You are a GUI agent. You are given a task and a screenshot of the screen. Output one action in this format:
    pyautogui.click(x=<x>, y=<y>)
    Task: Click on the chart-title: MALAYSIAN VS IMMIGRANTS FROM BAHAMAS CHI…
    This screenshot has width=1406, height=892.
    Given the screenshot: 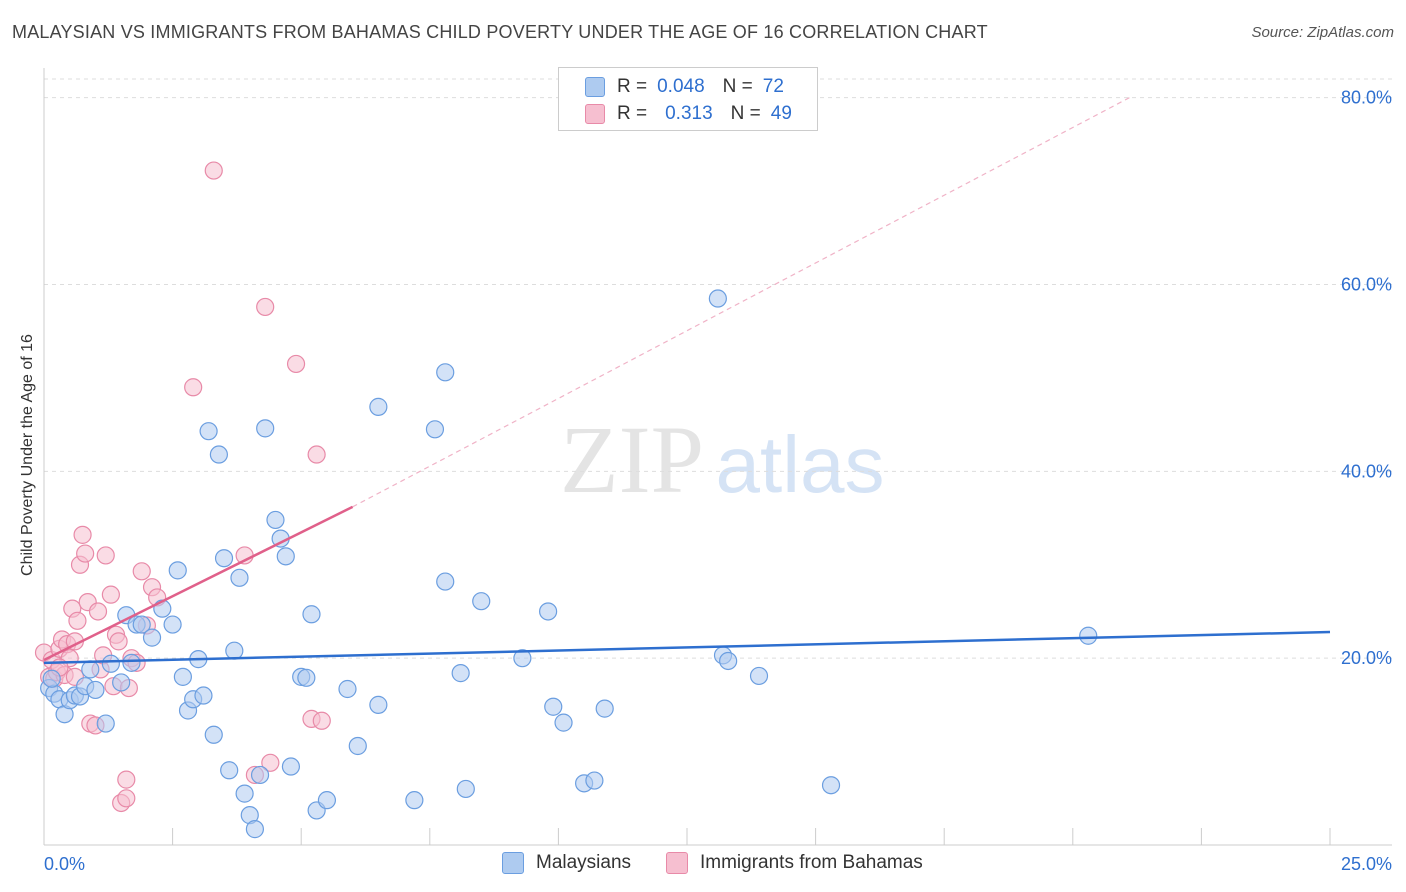 What is the action you would take?
    pyautogui.click(x=500, y=32)
    